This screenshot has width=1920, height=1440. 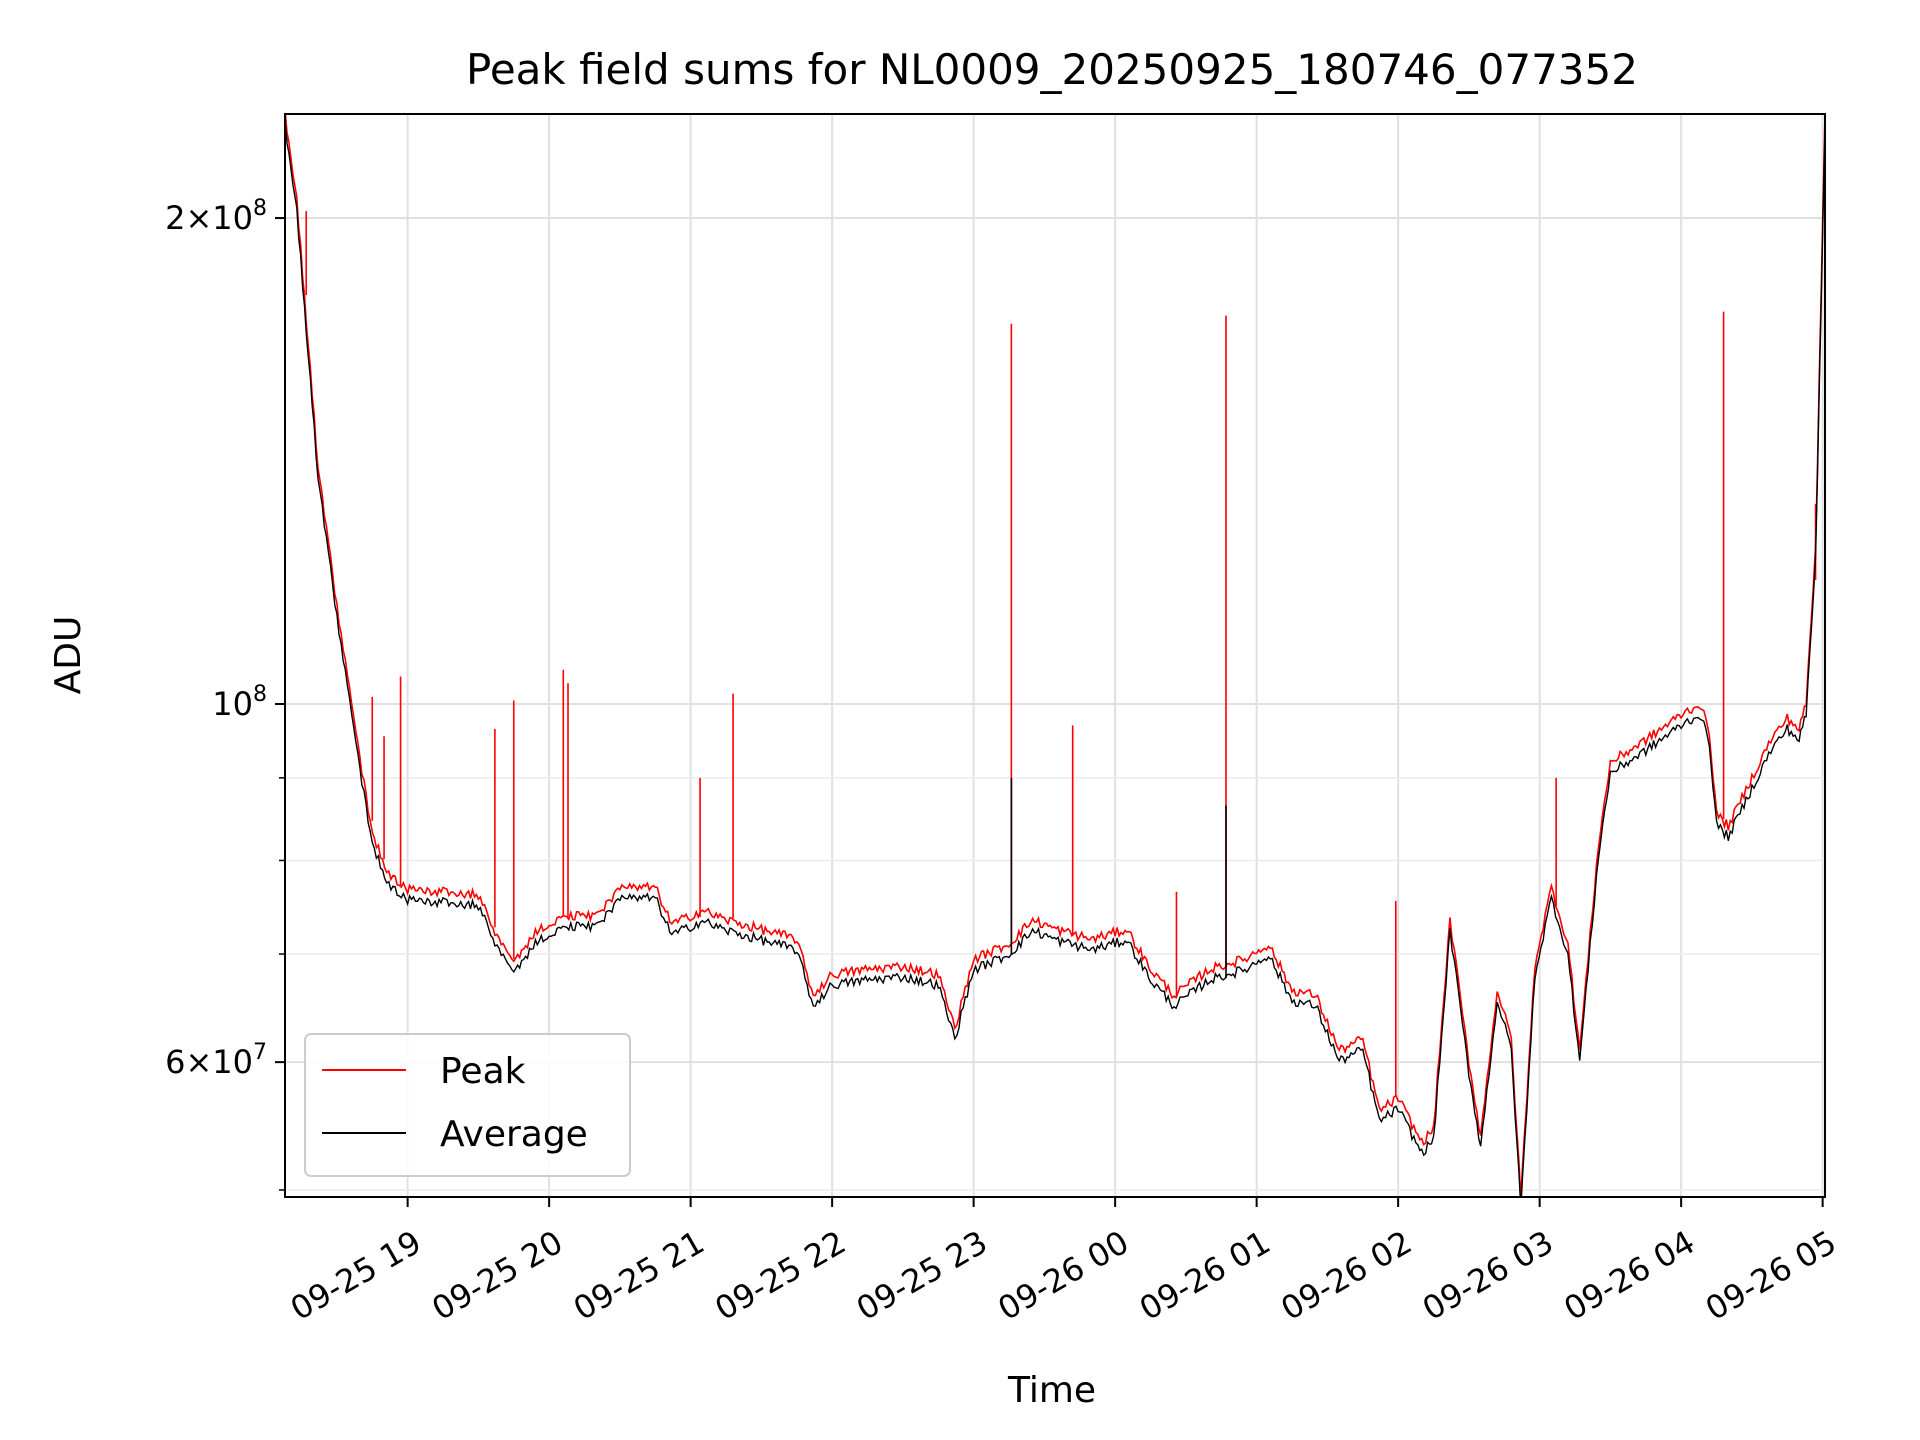 What do you see at coordinates (356, 1275) in the screenshot?
I see `x-tick-label: 09-25 19` at bounding box center [356, 1275].